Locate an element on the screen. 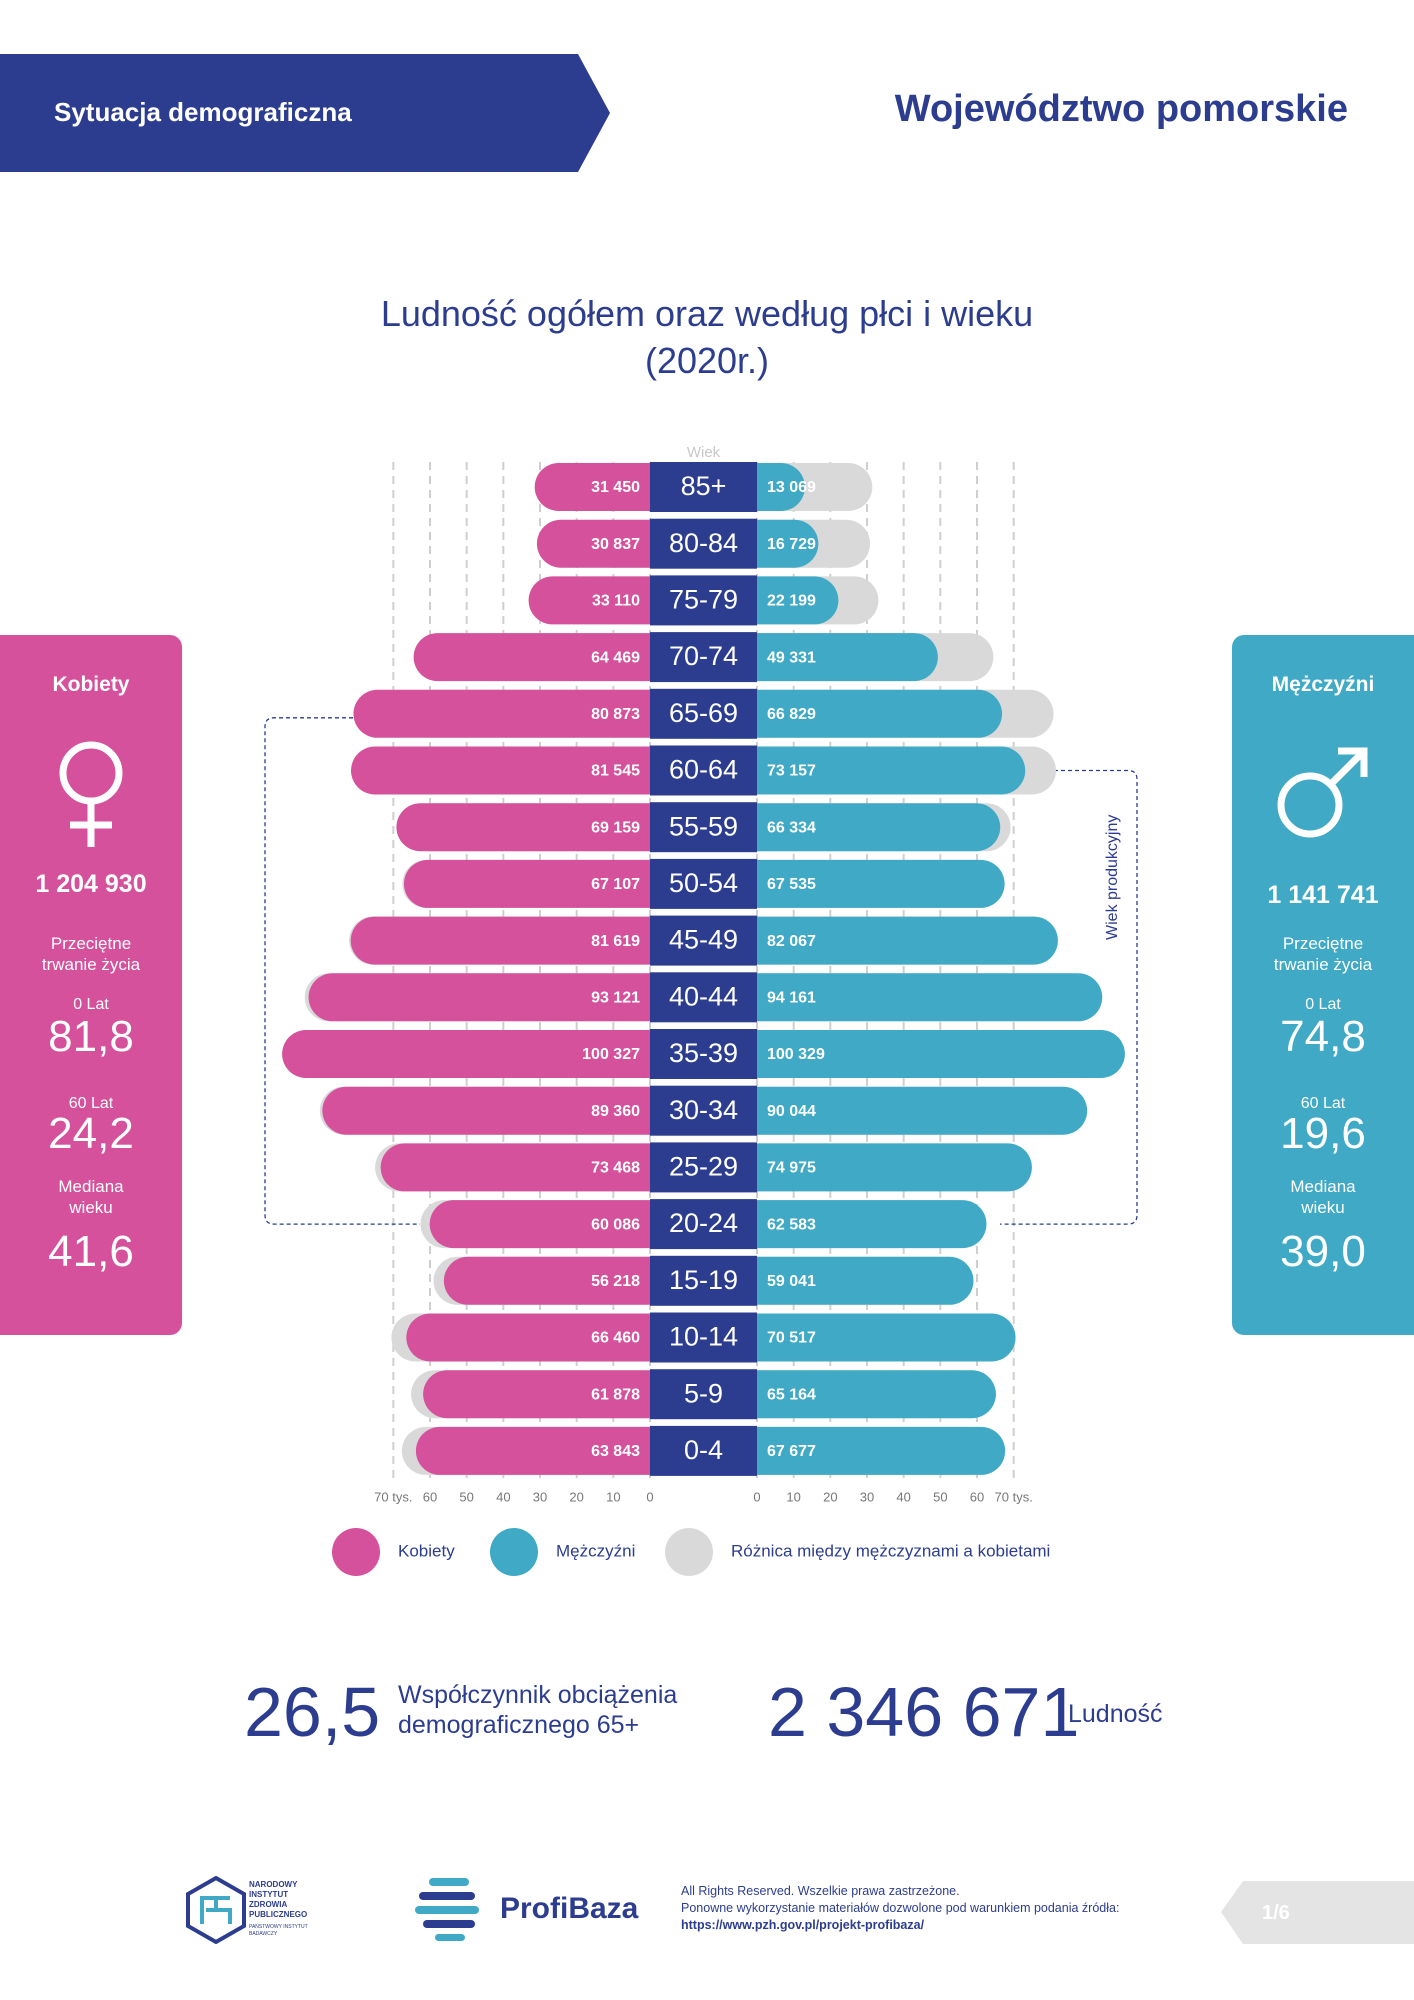 This screenshot has height=2000, width=1414. value-label: 100 329 is located at coordinates (796, 1054).